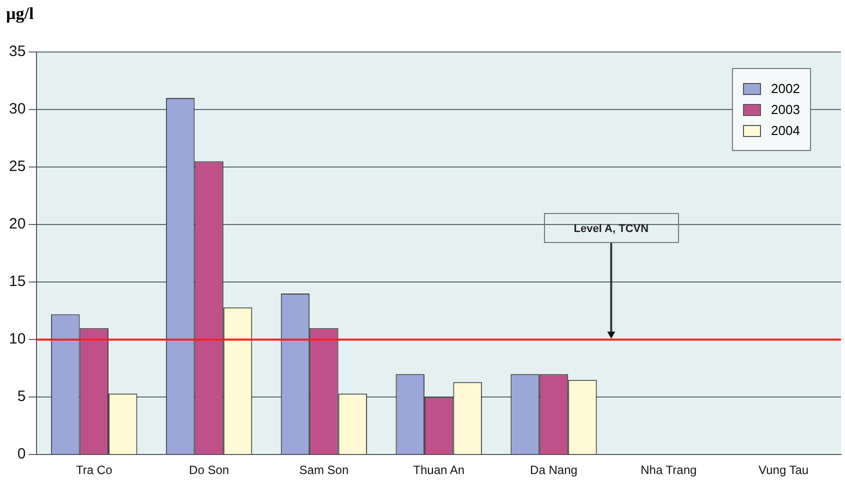 The height and width of the screenshot is (485, 845). I want to click on x-tick-label: Da Nang, so click(554, 470).